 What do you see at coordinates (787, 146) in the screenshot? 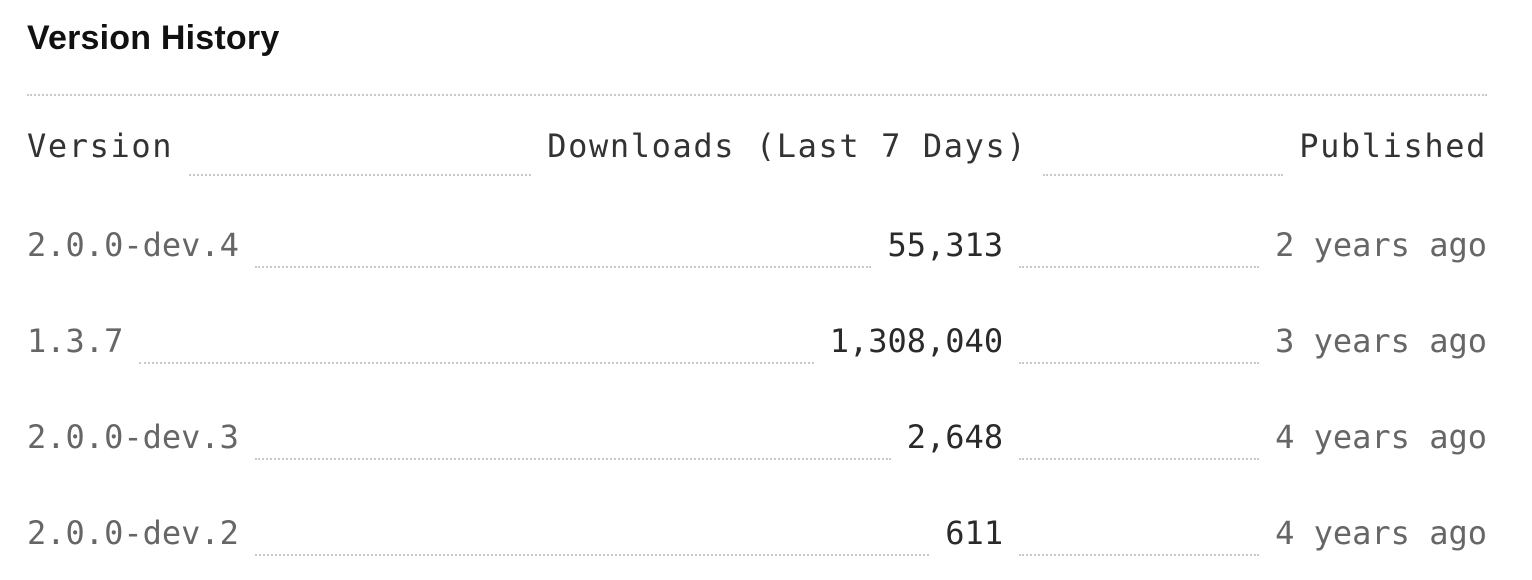
I see `column-header-downloads: Downloads (Last 7 Days)` at bounding box center [787, 146].